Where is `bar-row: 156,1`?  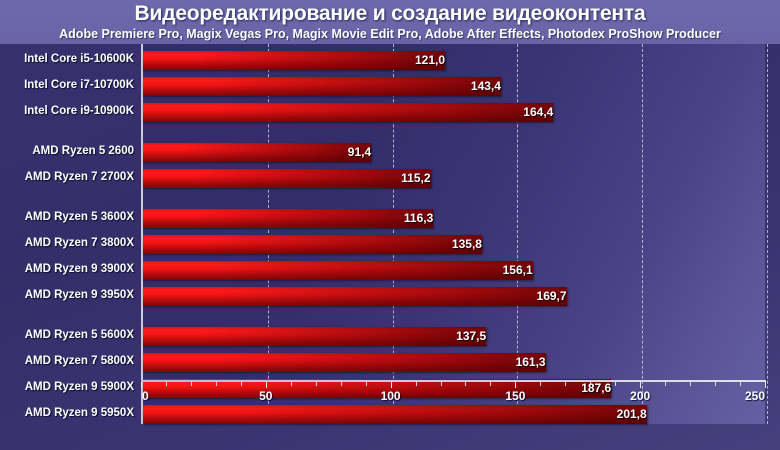
bar-row: 156,1 is located at coordinates (455, 270).